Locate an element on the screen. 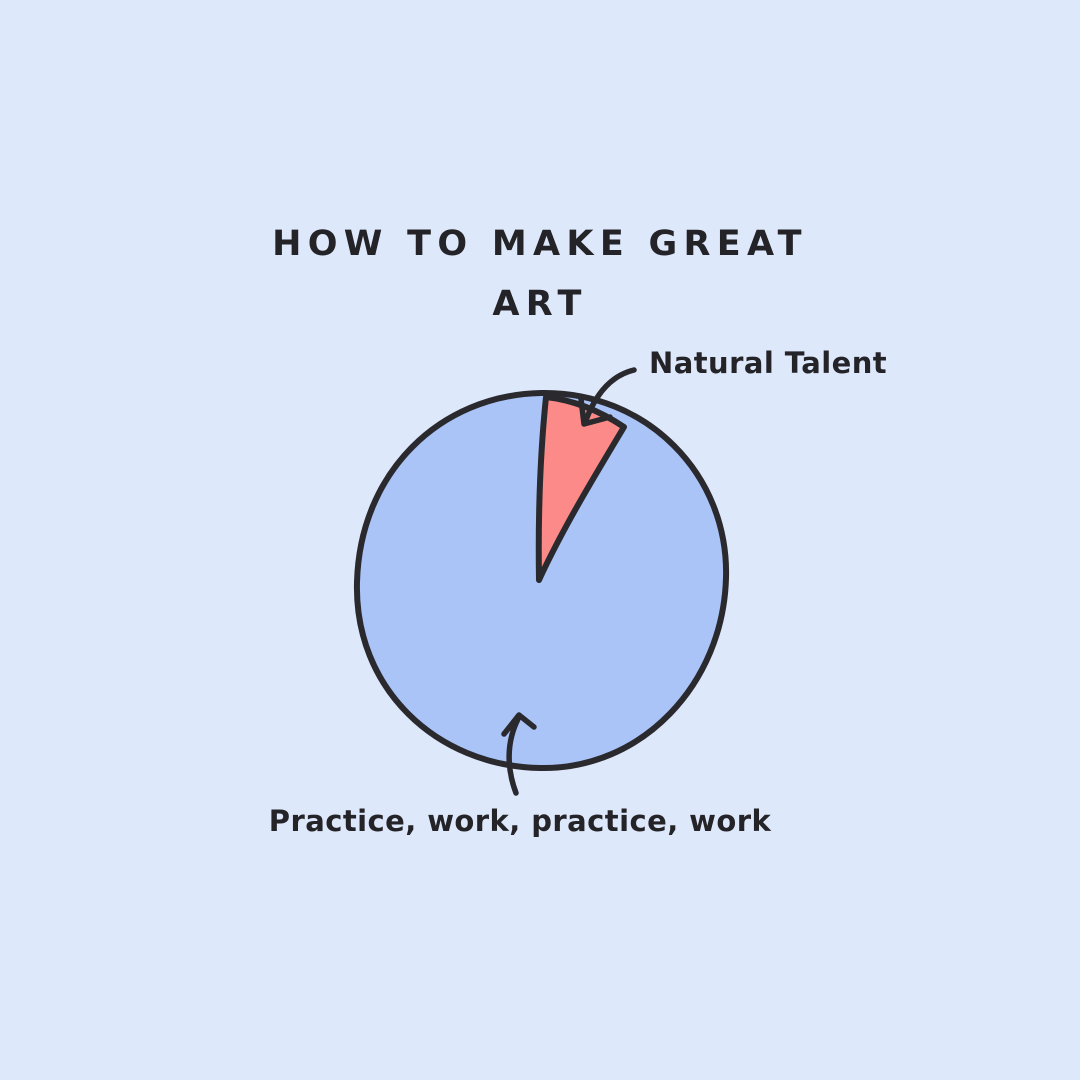  practice-arrowhead is located at coordinates (519, 724).